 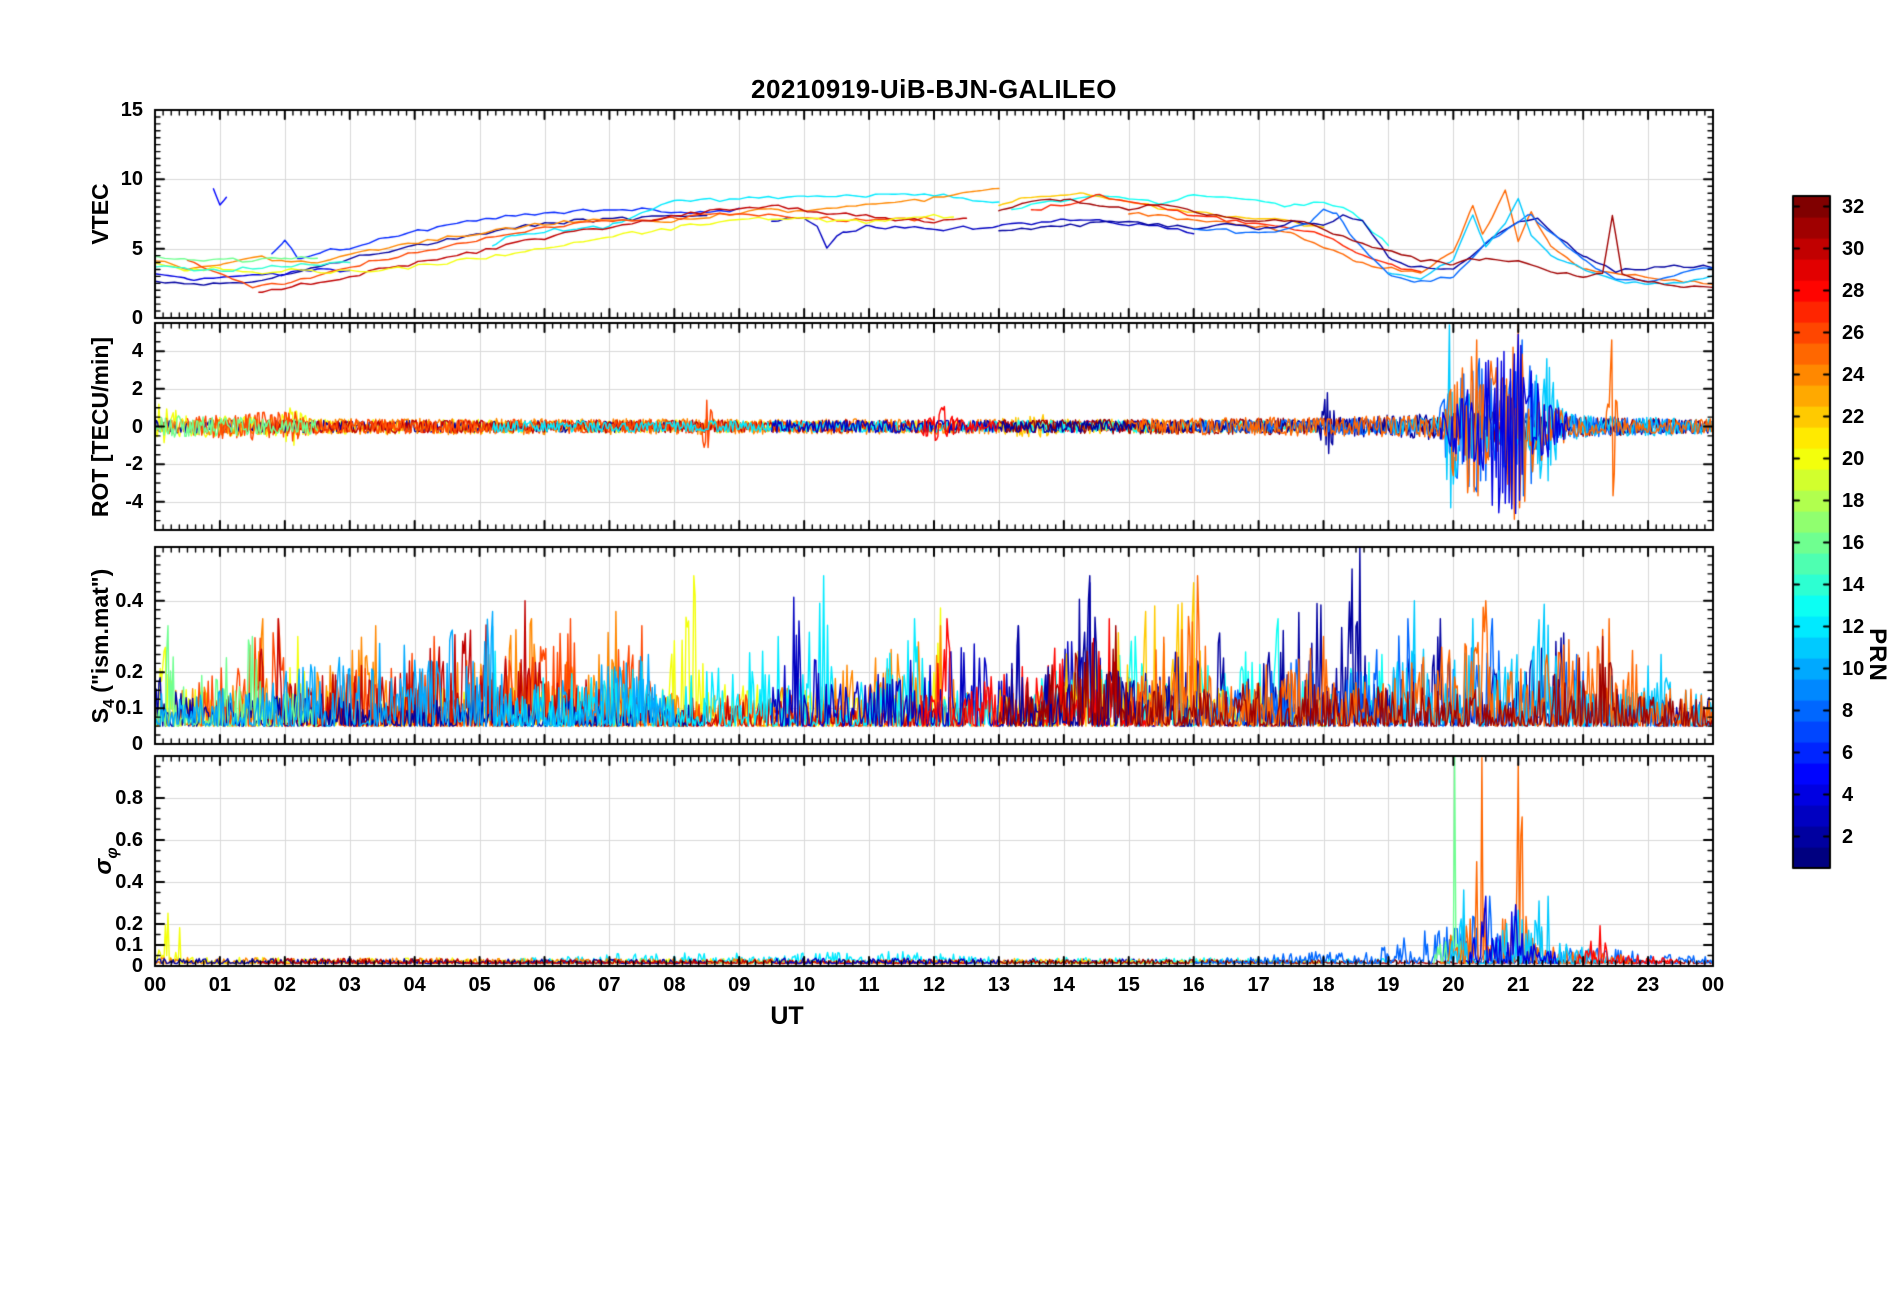 I want to click on colorbar-tick-label: 16, so click(x=1853, y=542).